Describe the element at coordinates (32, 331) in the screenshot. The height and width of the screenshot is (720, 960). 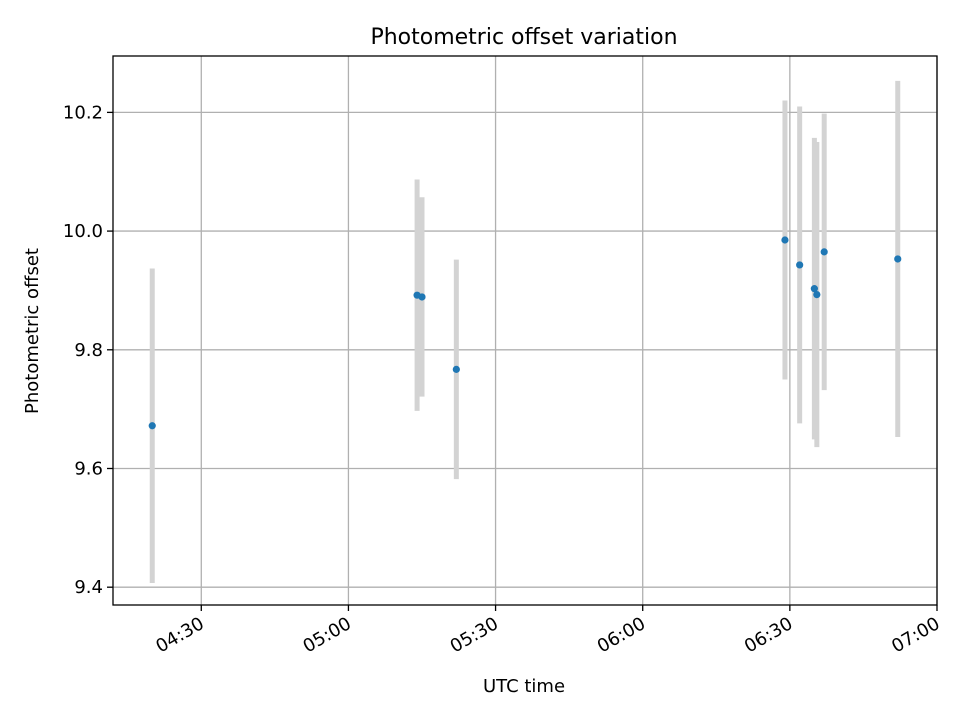
I see `y-axis-label: Photometric offset` at that location.